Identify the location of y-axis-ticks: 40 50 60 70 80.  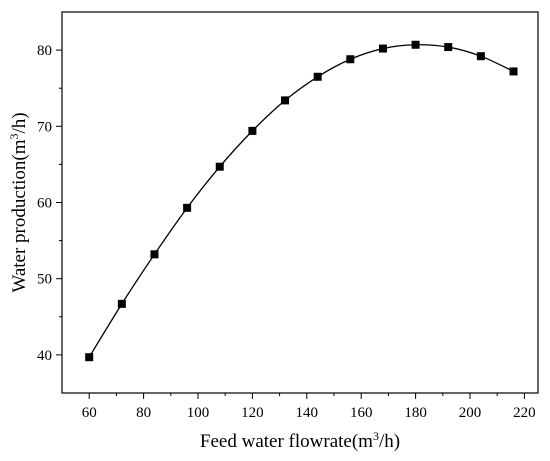
(49, 203).